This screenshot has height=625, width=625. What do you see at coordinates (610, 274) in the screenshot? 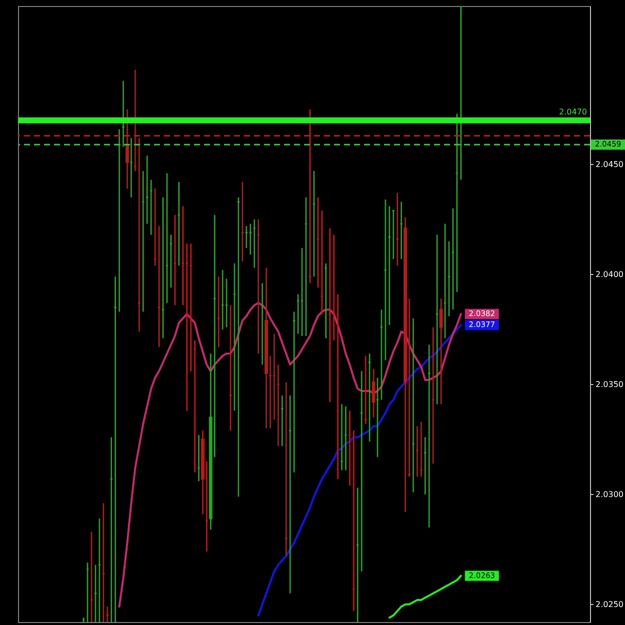
I see `y-tick-label: 2.0400` at bounding box center [610, 274].